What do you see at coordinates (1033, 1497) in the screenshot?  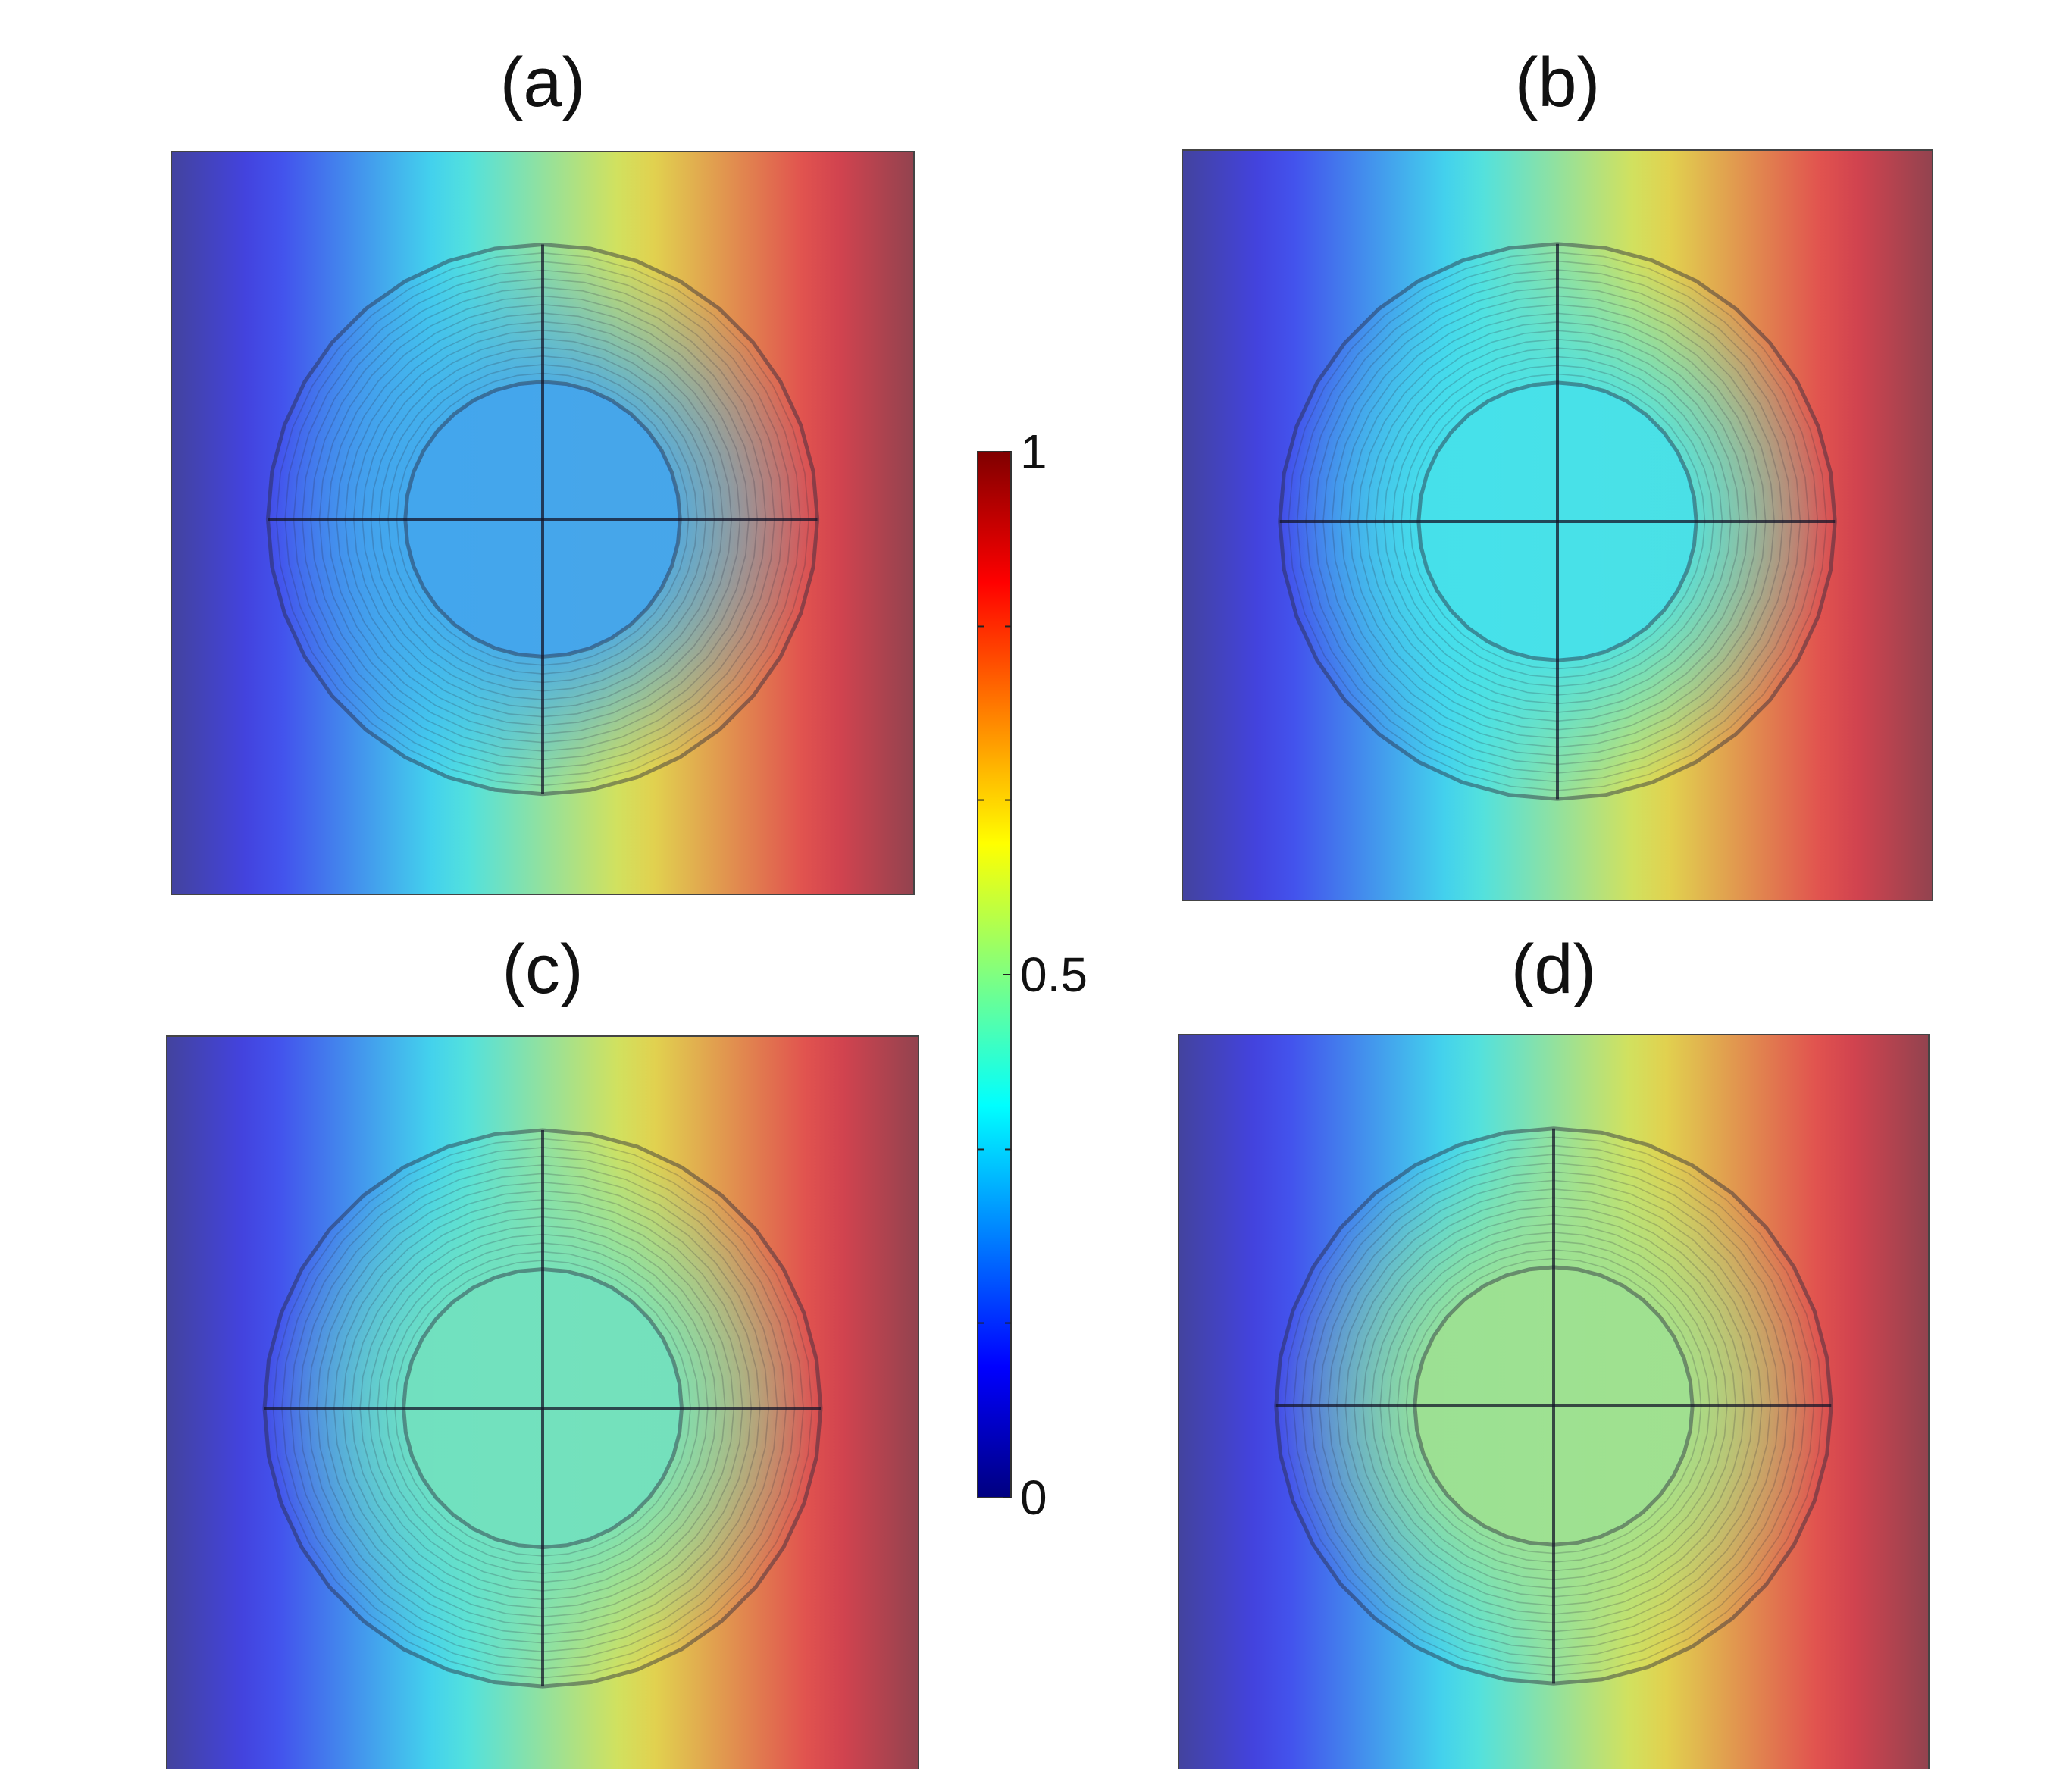 I see `colorbar-tick-label: 0` at bounding box center [1033, 1497].